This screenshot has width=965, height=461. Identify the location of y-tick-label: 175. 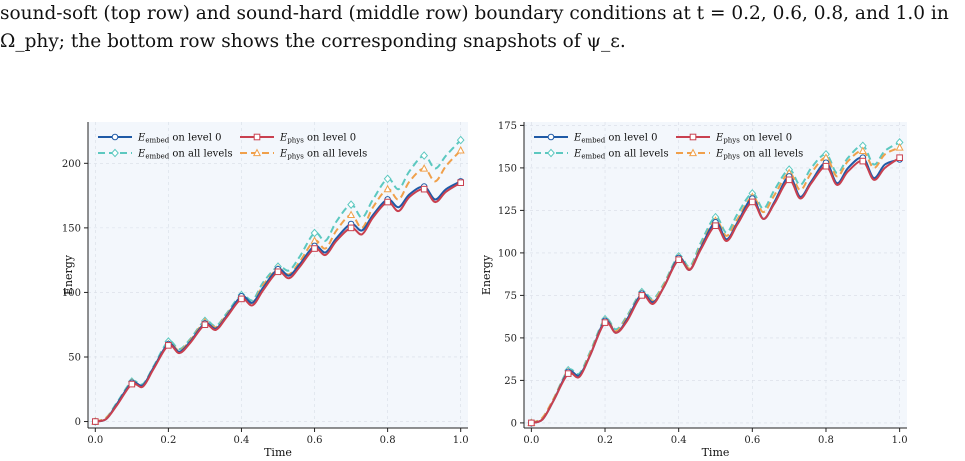
(507, 126).